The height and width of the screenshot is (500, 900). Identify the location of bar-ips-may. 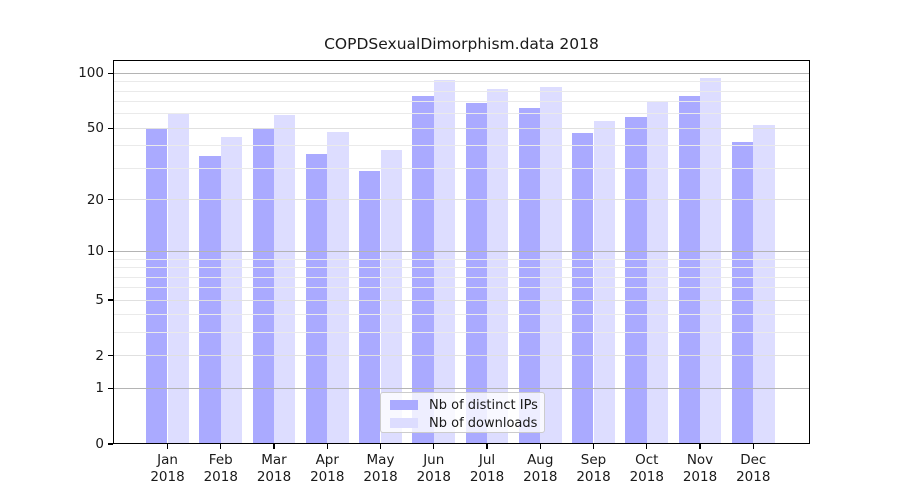
(370, 307).